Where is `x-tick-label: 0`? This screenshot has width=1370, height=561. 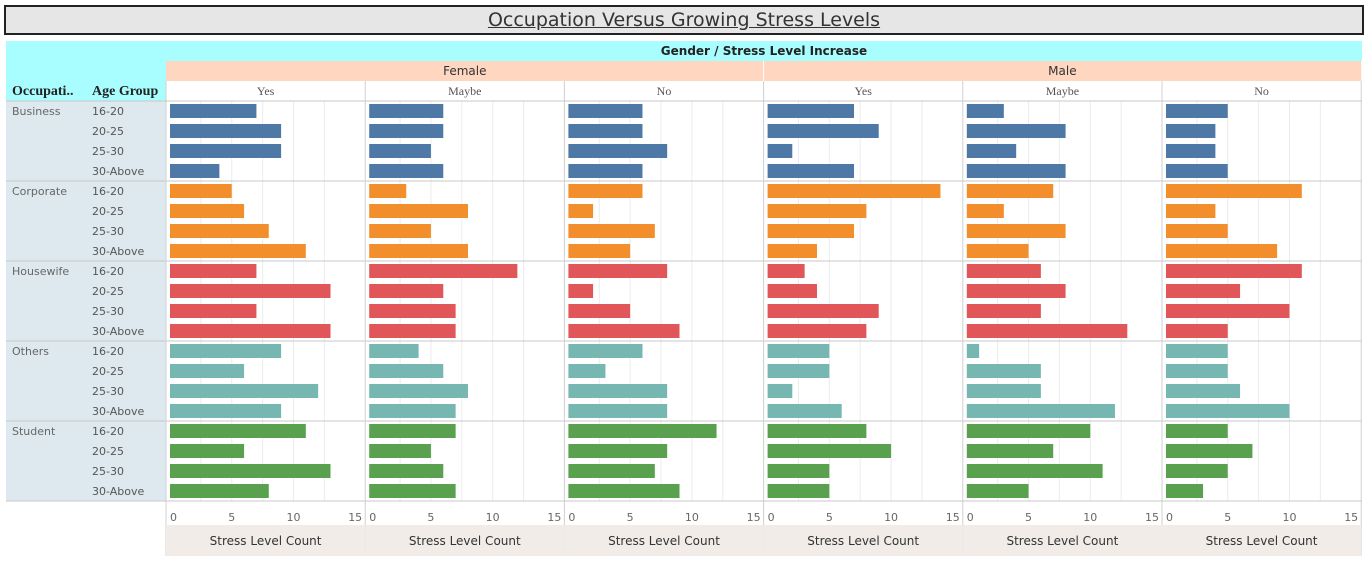 x-tick-label: 0 is located at coordinates (970, 517).